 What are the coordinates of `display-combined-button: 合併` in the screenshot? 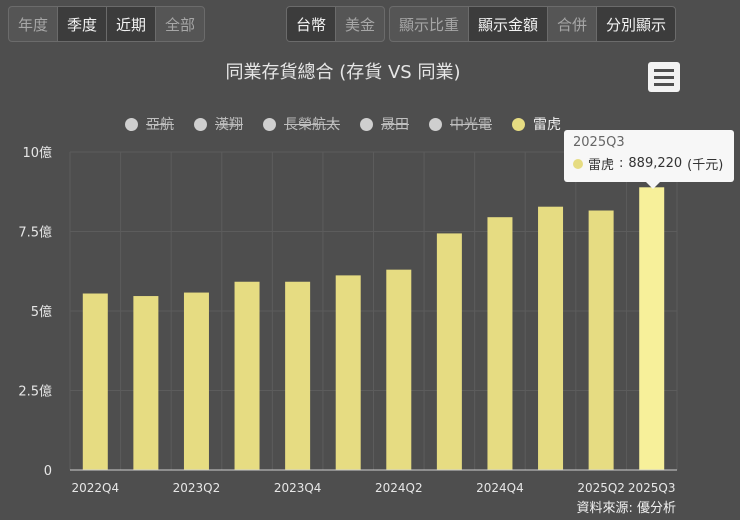 It's located at (573, 24).